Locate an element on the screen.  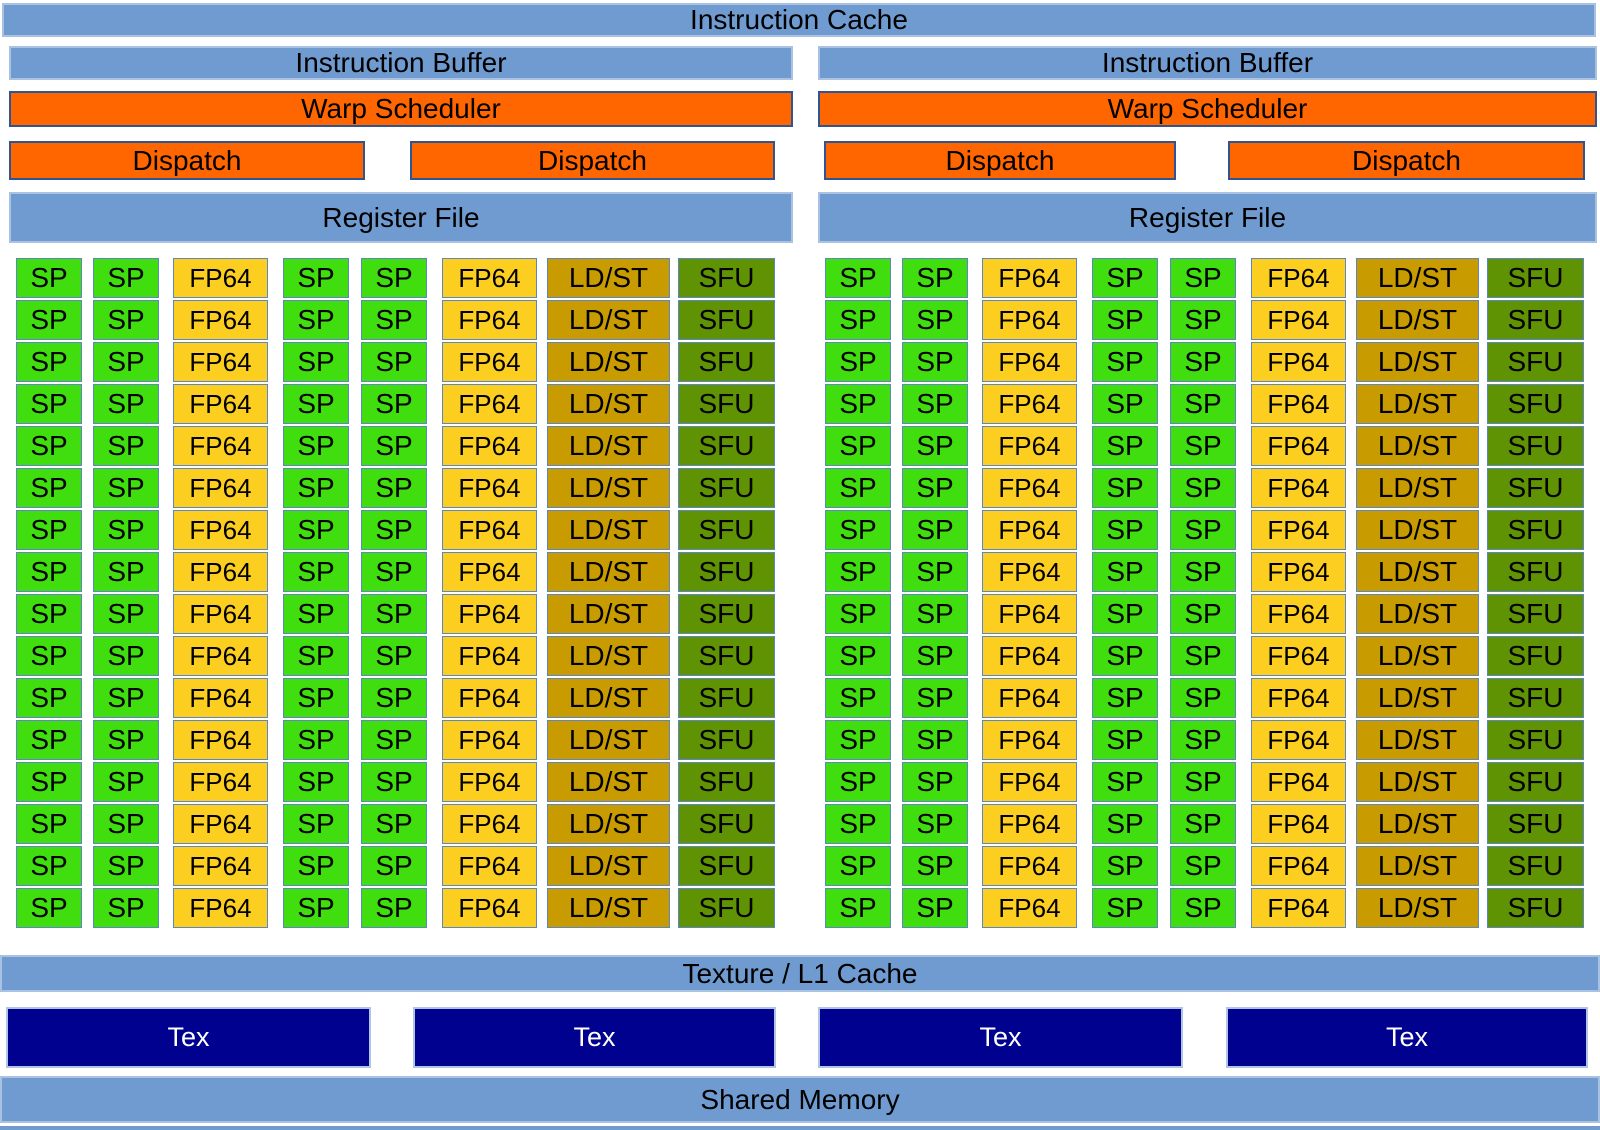
texture-l1-cache-bar: Texture / L1 Cache is located at coordinates (800, 973).